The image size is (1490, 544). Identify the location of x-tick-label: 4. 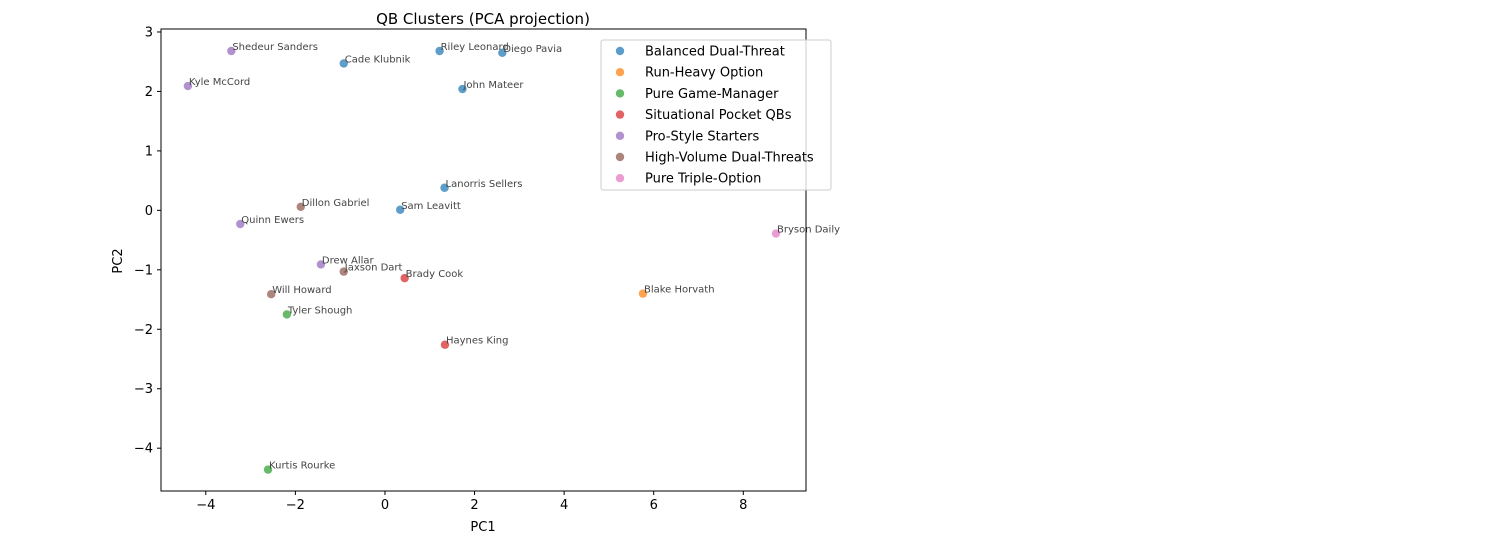
(564, 505).